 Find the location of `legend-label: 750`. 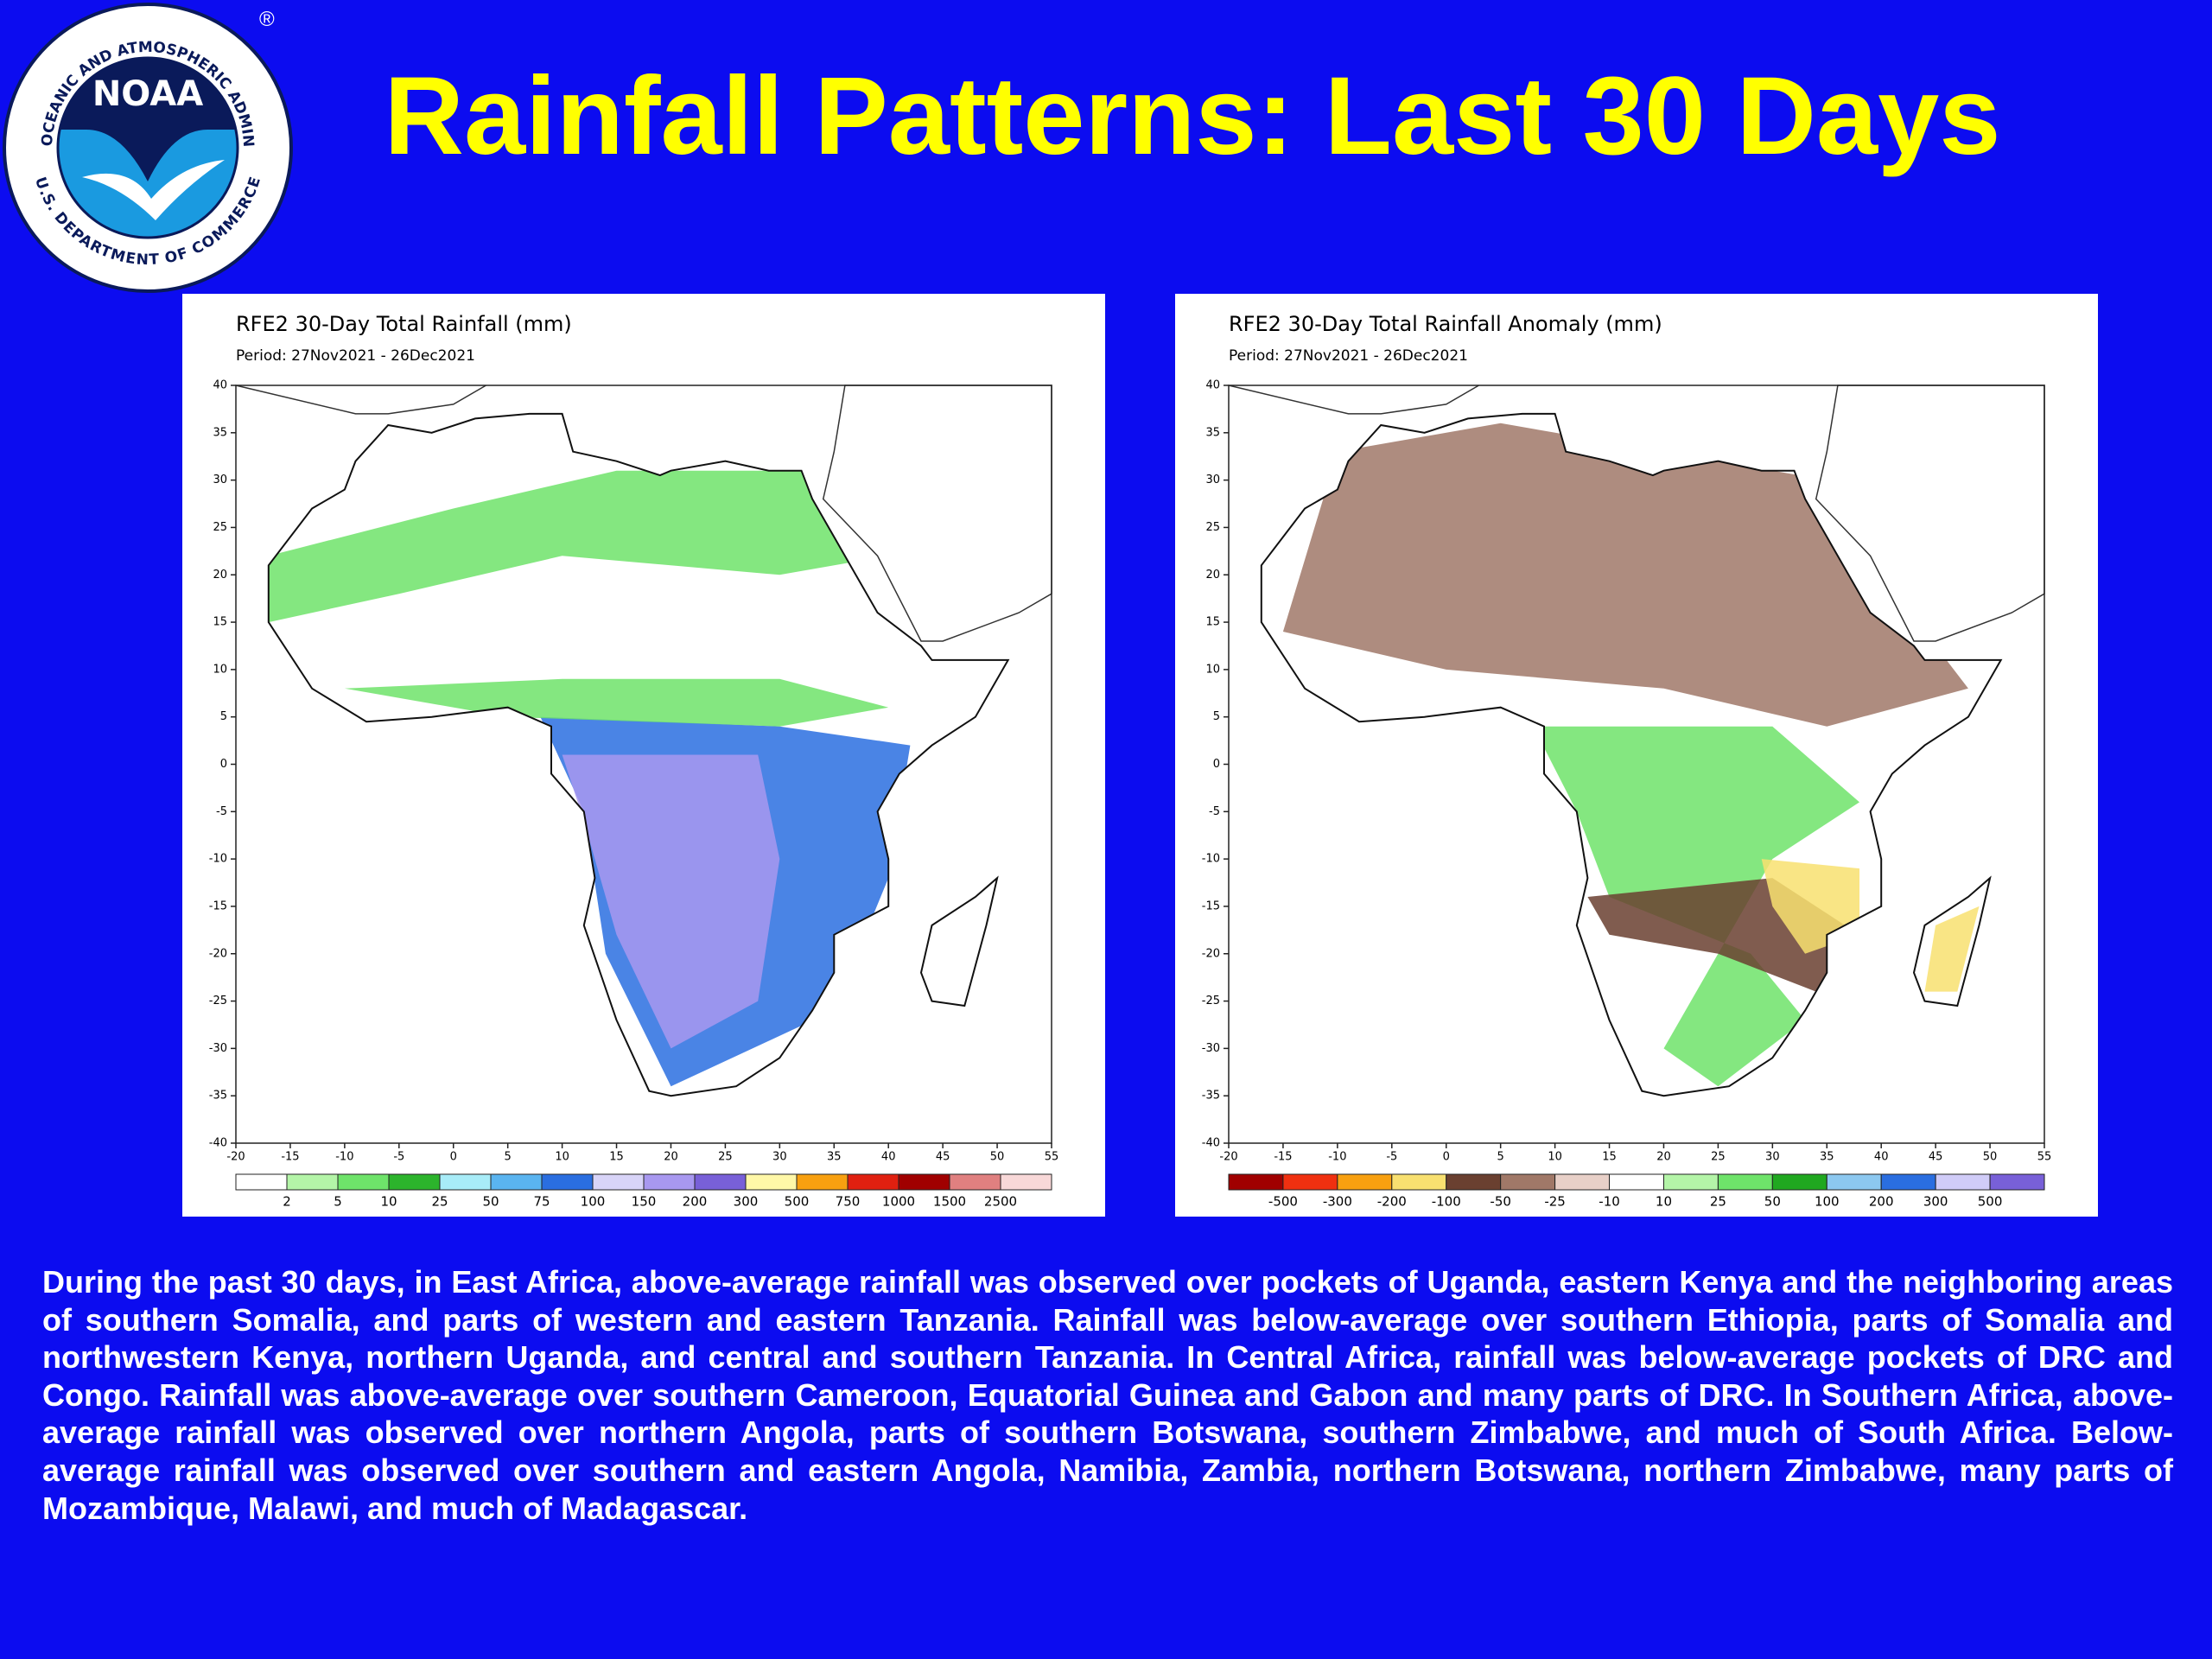

legend-label: 750 is located at coordinates (848, 1202).